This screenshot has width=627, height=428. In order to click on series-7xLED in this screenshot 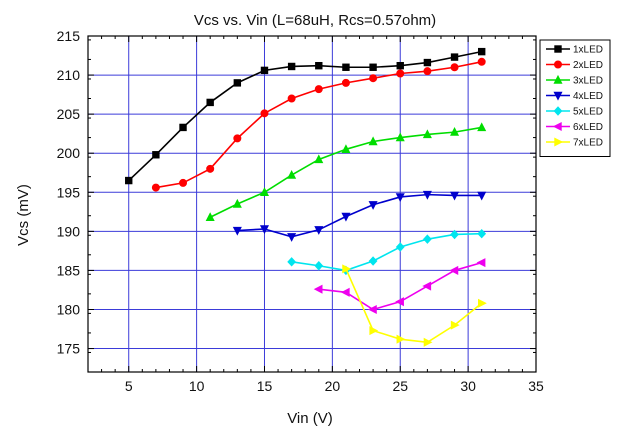, I will do `click(414, 305)`.